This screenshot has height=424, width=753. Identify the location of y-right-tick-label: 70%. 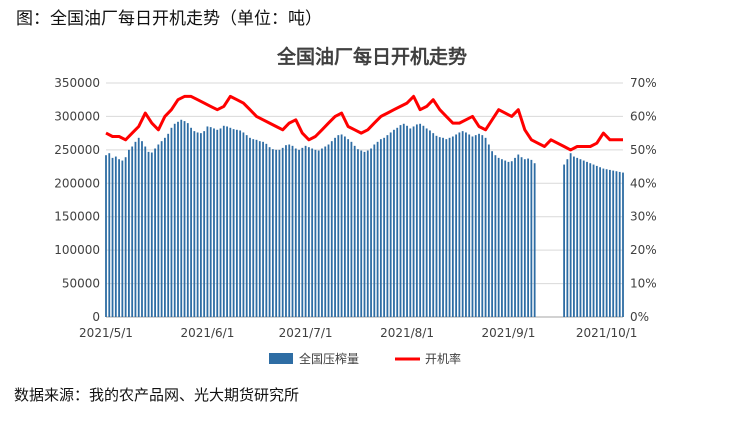
(643, 83).